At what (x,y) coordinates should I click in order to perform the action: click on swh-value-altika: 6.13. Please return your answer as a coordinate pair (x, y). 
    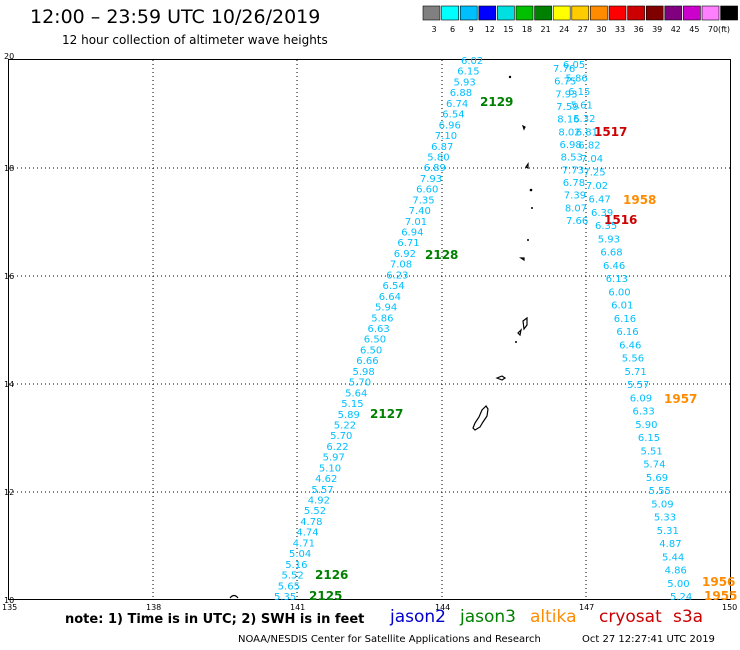
    Looking at the image, I should click on (617, 279).